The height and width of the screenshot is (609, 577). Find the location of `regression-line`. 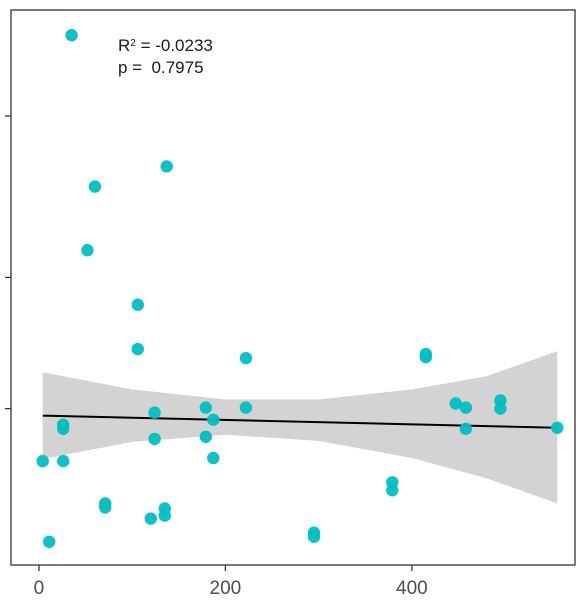

regression-line is located at coordinates (300, 421).